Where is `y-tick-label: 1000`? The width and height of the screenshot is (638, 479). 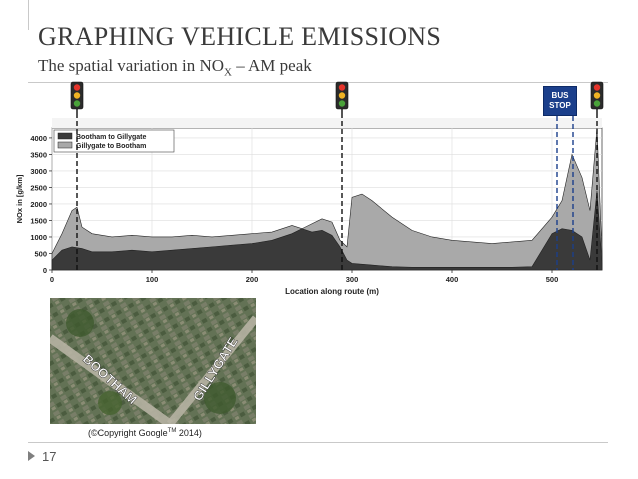
y-tick-label: 1000 is located at coordinates (38, 237).